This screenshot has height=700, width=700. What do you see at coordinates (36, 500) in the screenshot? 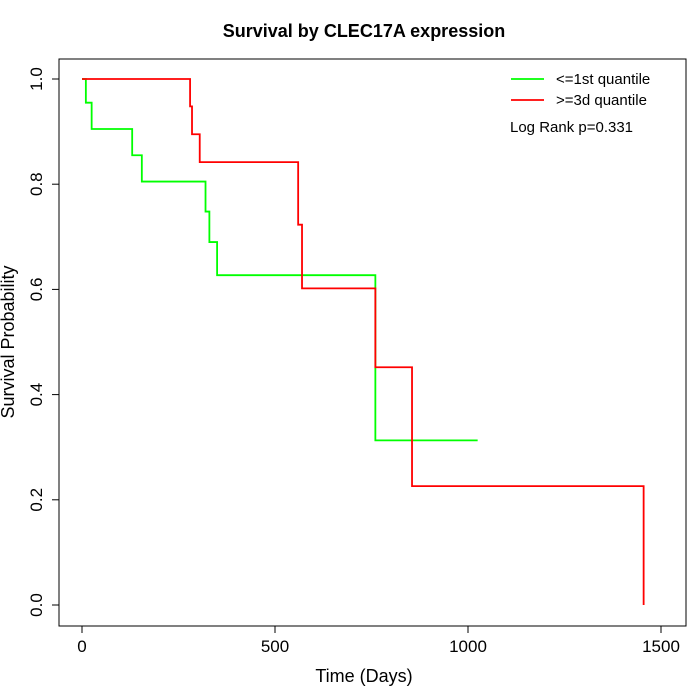
I see `y-tick-label: 0.2` at bounding box center [36, 500].